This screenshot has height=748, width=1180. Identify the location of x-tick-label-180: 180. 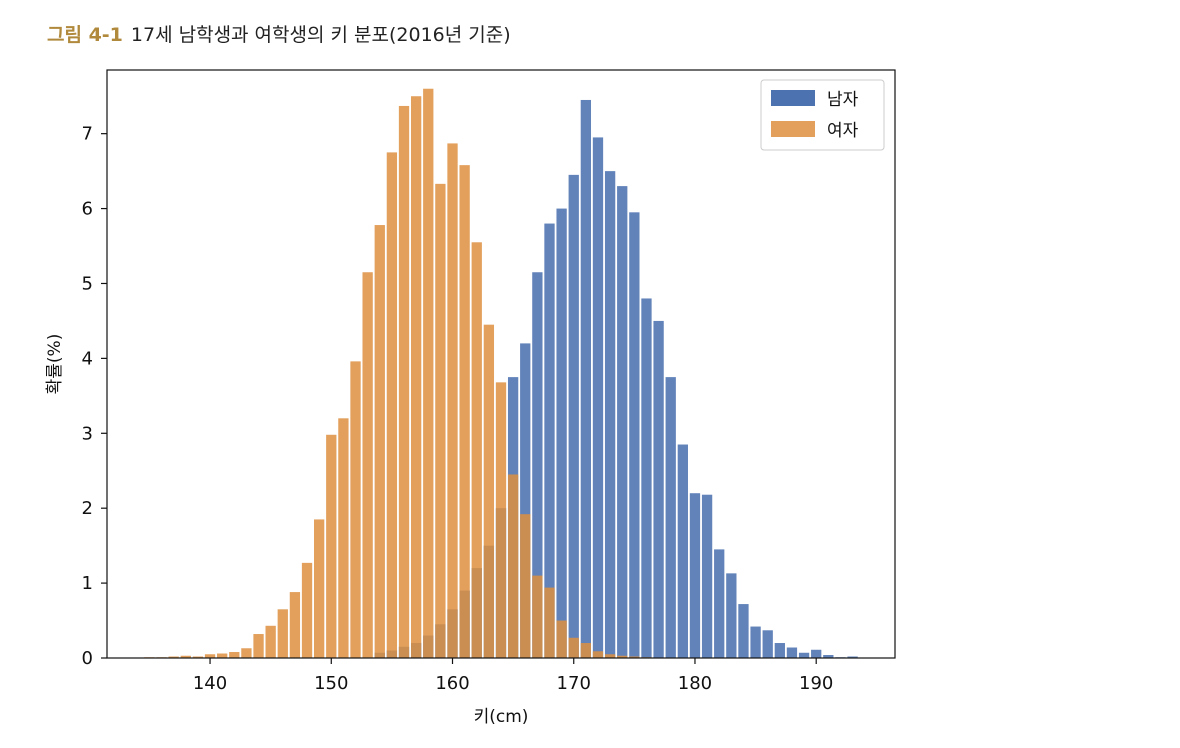
(695, 683).